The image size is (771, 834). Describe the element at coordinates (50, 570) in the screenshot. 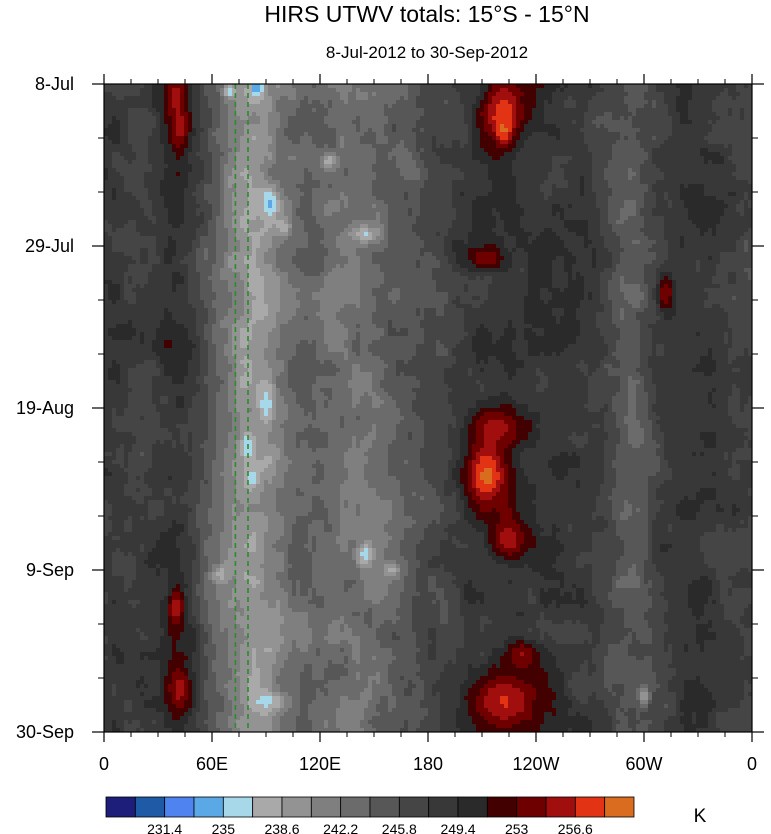

I see `y-tick-label: 9-Sep` at that location.